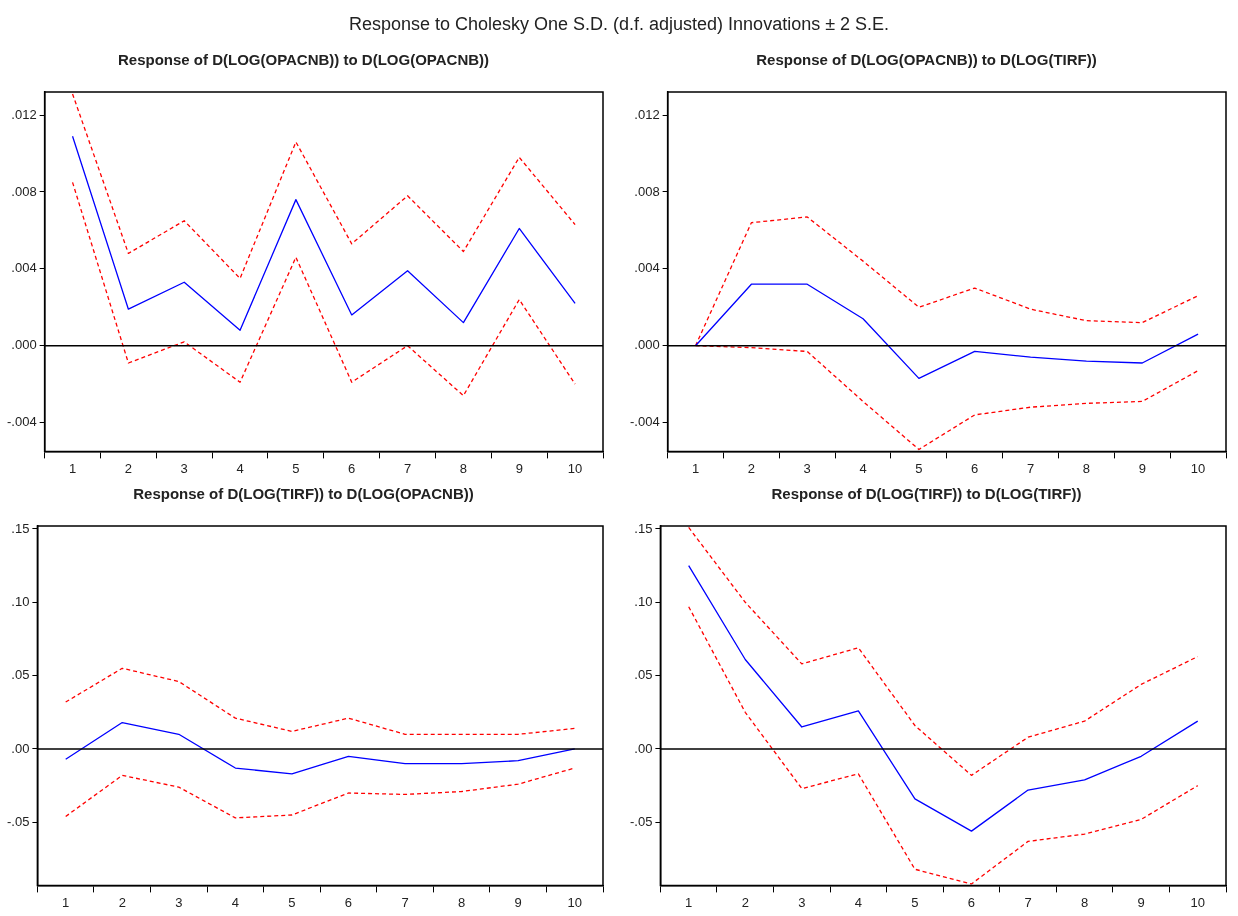 The height and width of the screenshot is (916, 1238). What do you see at coordinates (926, 494) in the screenshot?
I see `chart-title: Response of D(LOG(TIRF)) to D(LOG(TIRF))` at bounding box center [926, 494].